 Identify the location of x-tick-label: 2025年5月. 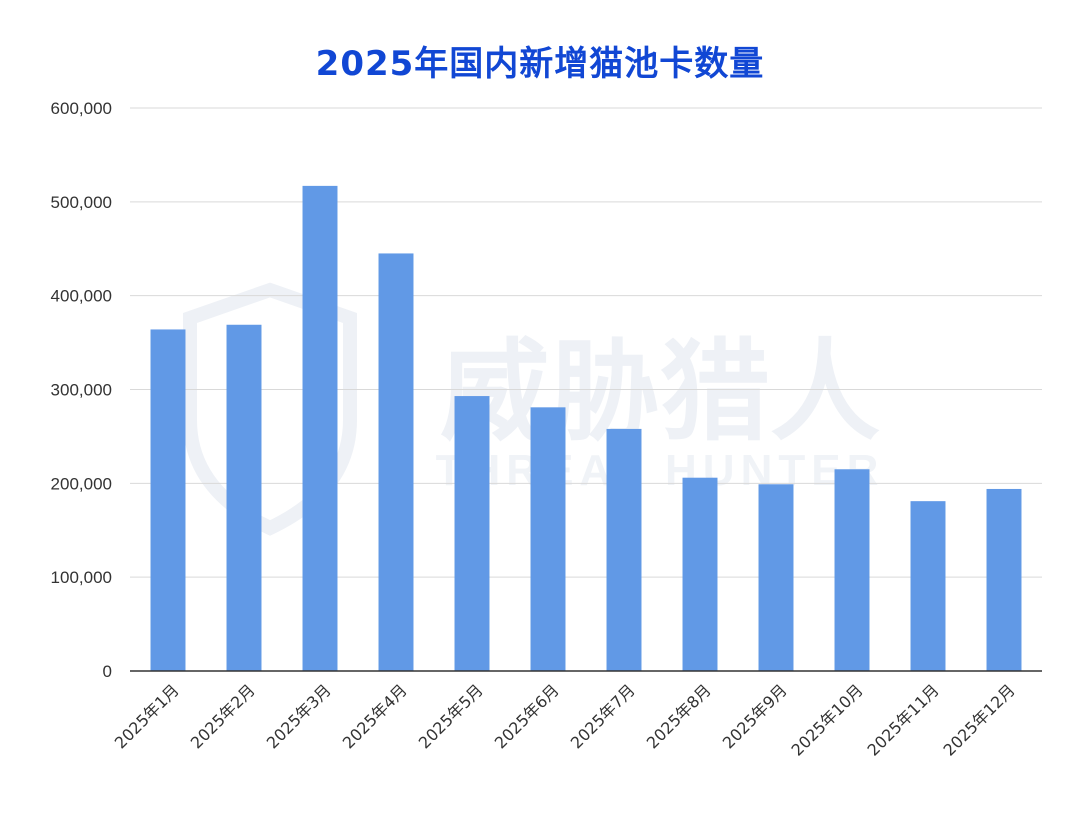
(451, 716).